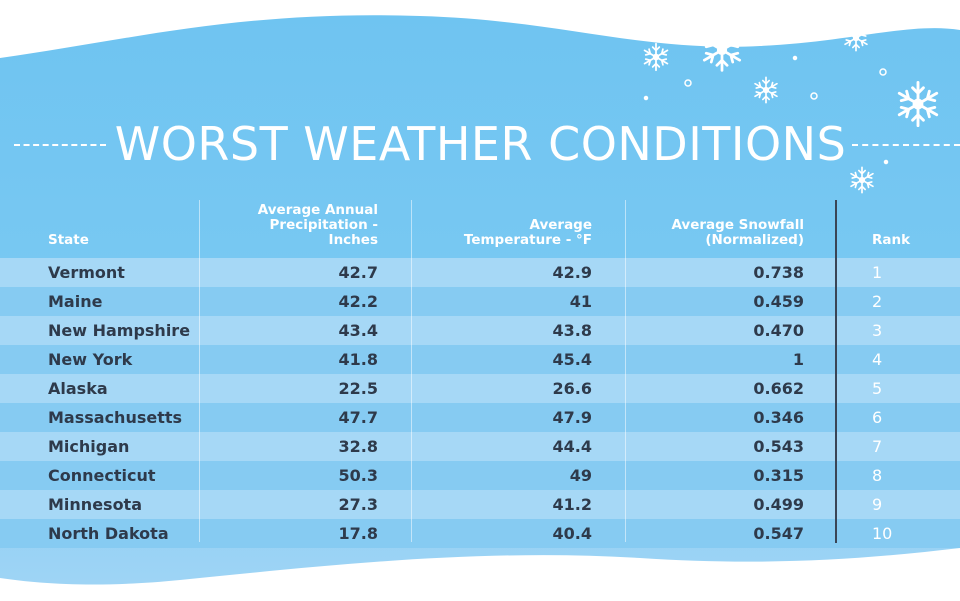 The height and width of the screenshot is (601, 960). What do you see at coordinates (115, 417) in the screenshot?
I see `cell-state: Massachusetts` at bounding box center [115, 417].